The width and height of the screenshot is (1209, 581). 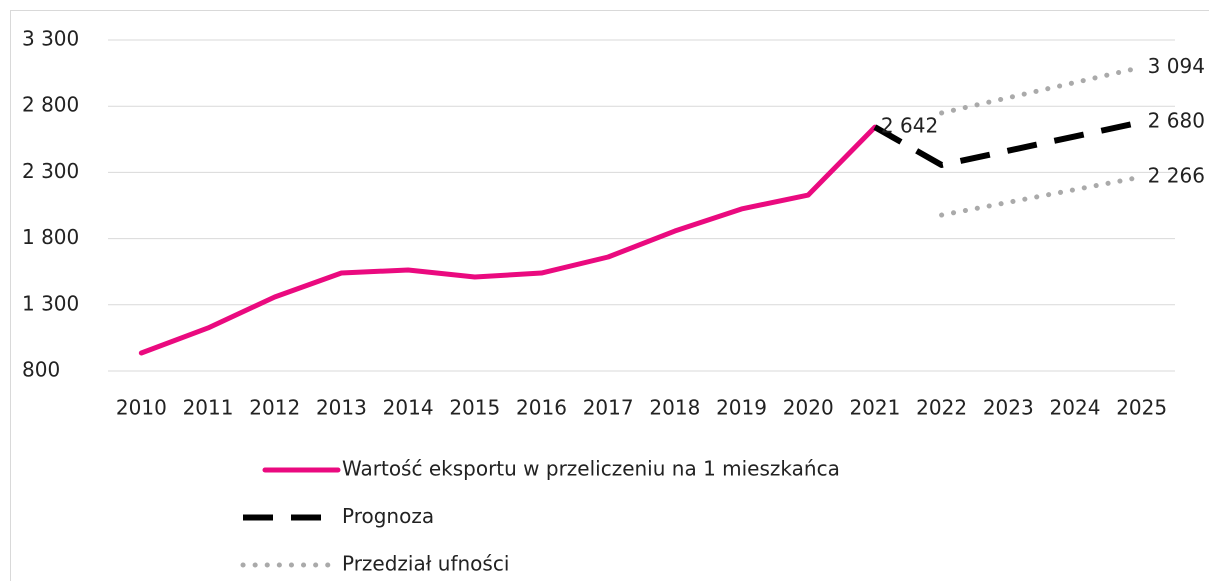 I want to click on x-tick-label: 2014, so click(x=408, y=408).